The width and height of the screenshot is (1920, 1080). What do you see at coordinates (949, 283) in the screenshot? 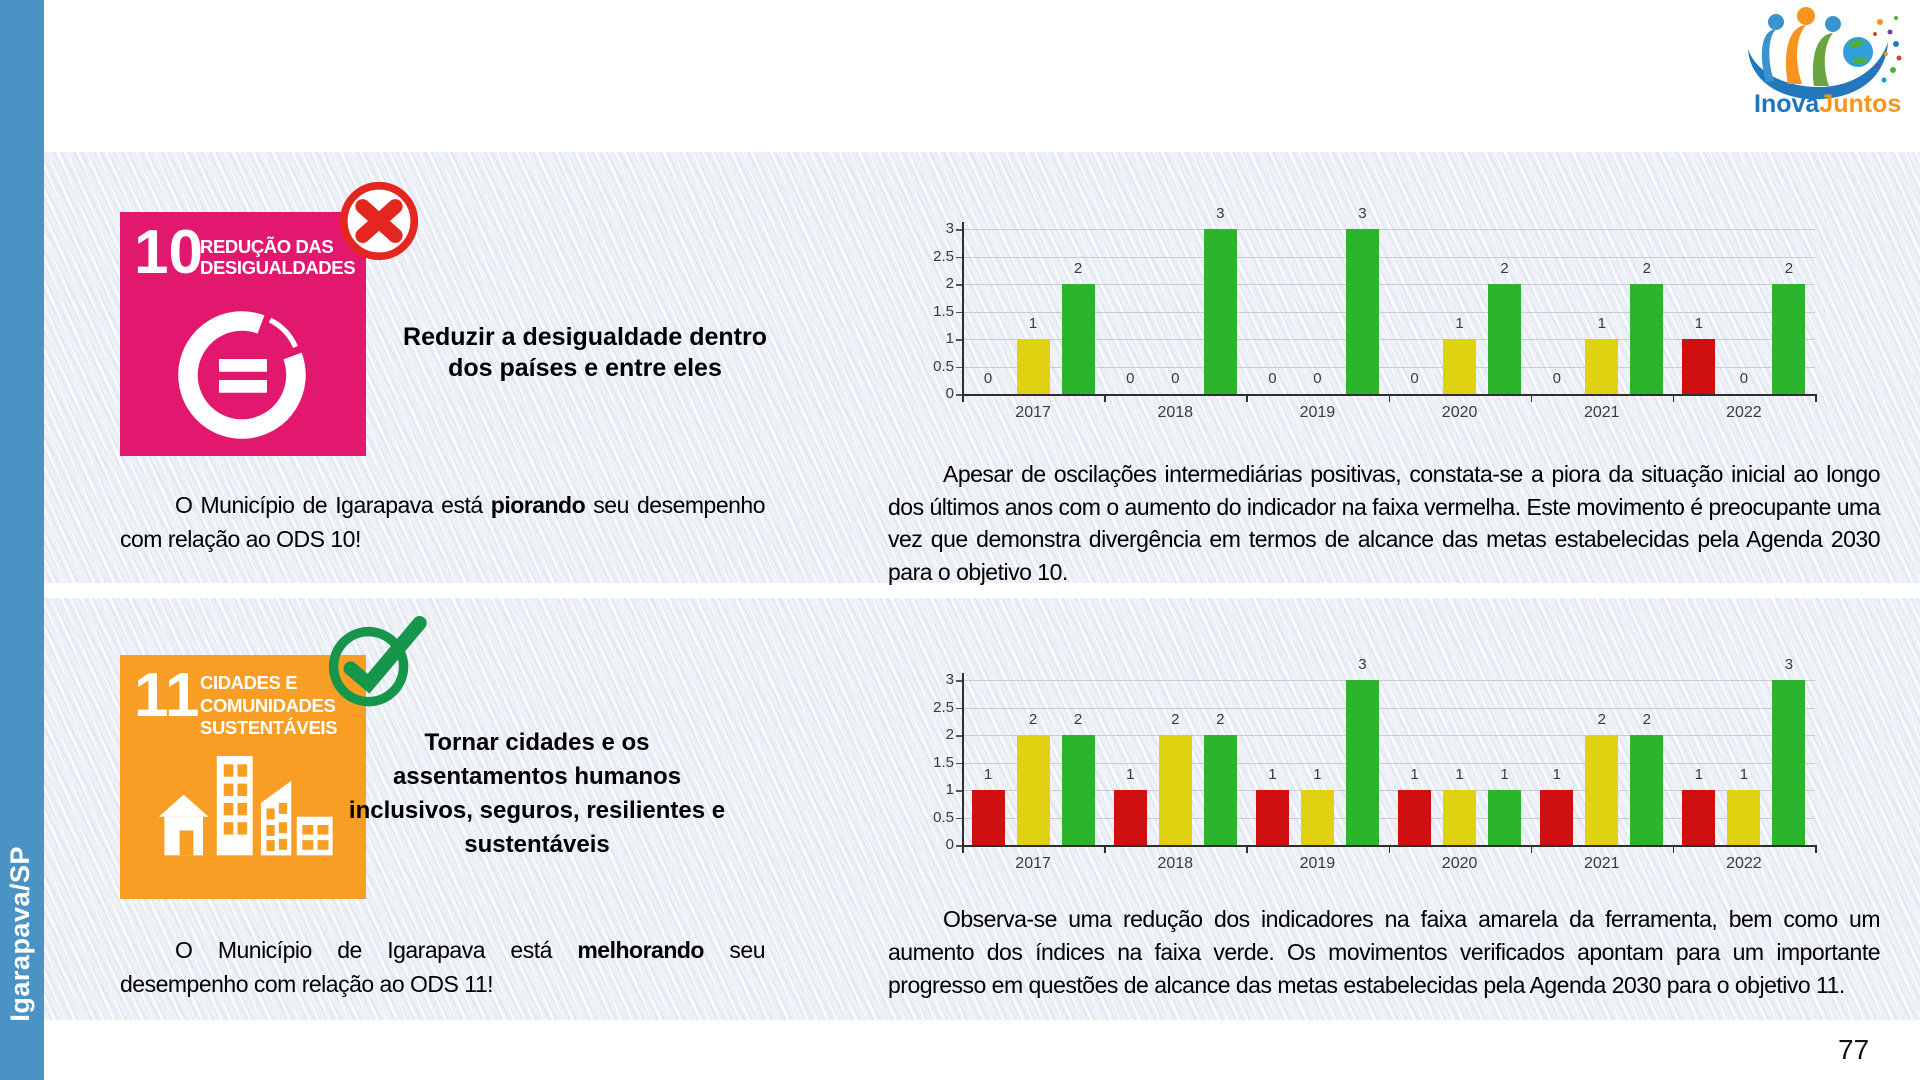
I see `y-axis-label: 2` at bounding box center [949, 283].